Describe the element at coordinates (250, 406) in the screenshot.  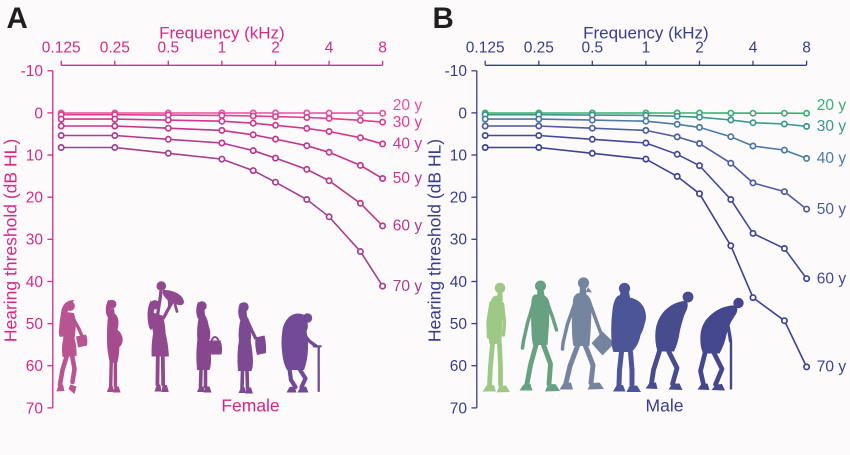
I see `svg-text: Female` at that location.